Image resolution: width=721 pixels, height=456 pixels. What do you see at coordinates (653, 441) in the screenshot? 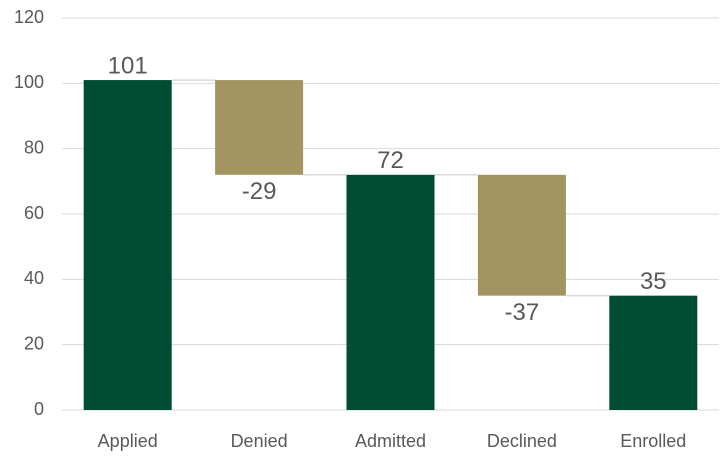
I see `x-tick-label: Enrolled` at bounding box center [653, 441].